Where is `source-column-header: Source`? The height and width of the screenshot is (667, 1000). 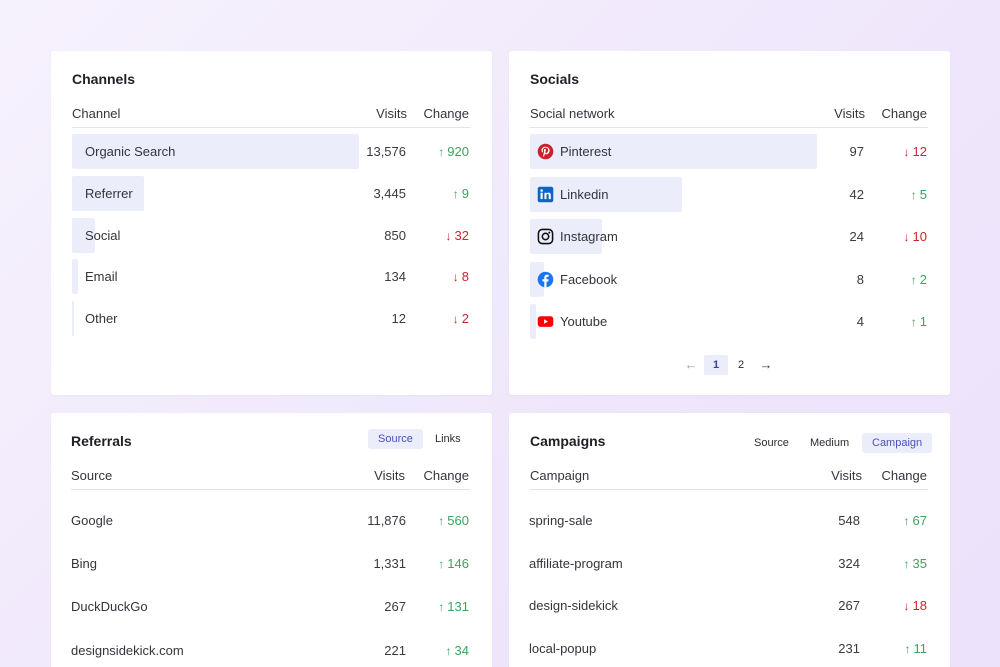 source-column-header: Source is located at coordinates (92, 475).